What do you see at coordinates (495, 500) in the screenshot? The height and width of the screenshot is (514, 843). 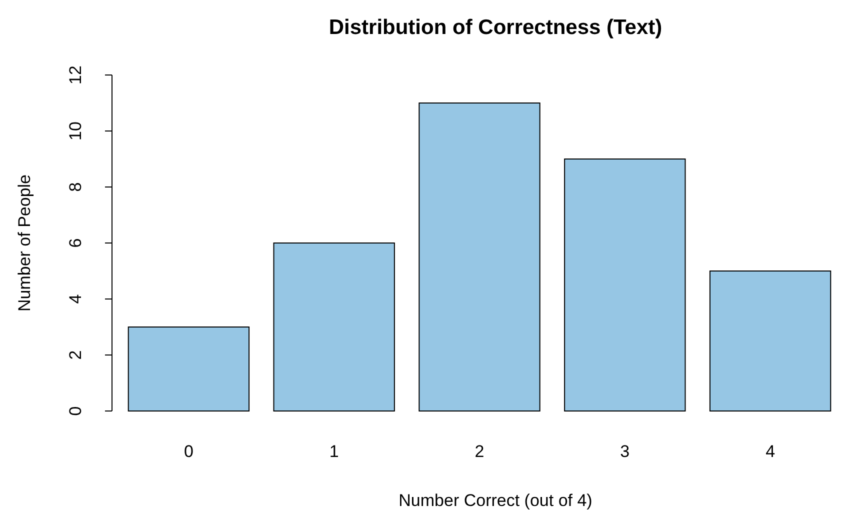 I see `x-axis-title: Number Correct (out of 4)` at bounding box center [495, 500].